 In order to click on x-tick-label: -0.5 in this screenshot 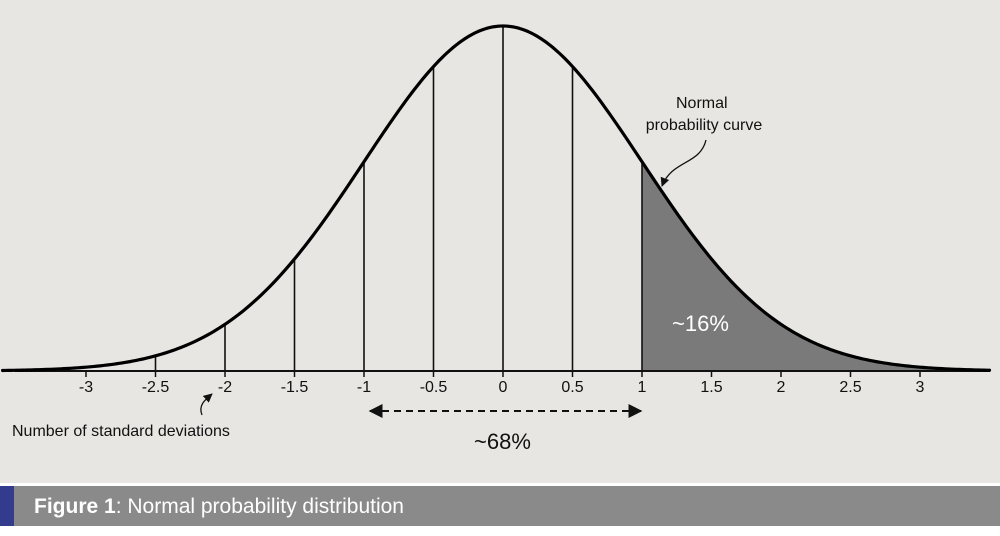, I will do `click(434, 387)`.